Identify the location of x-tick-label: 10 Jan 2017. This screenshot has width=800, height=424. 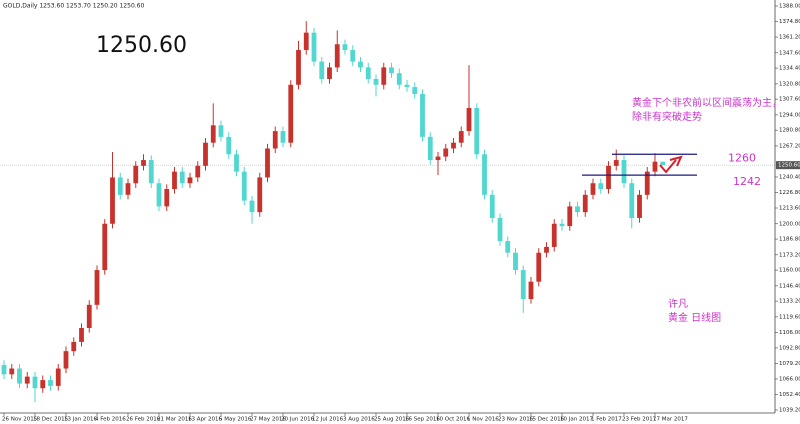
(576, 420).